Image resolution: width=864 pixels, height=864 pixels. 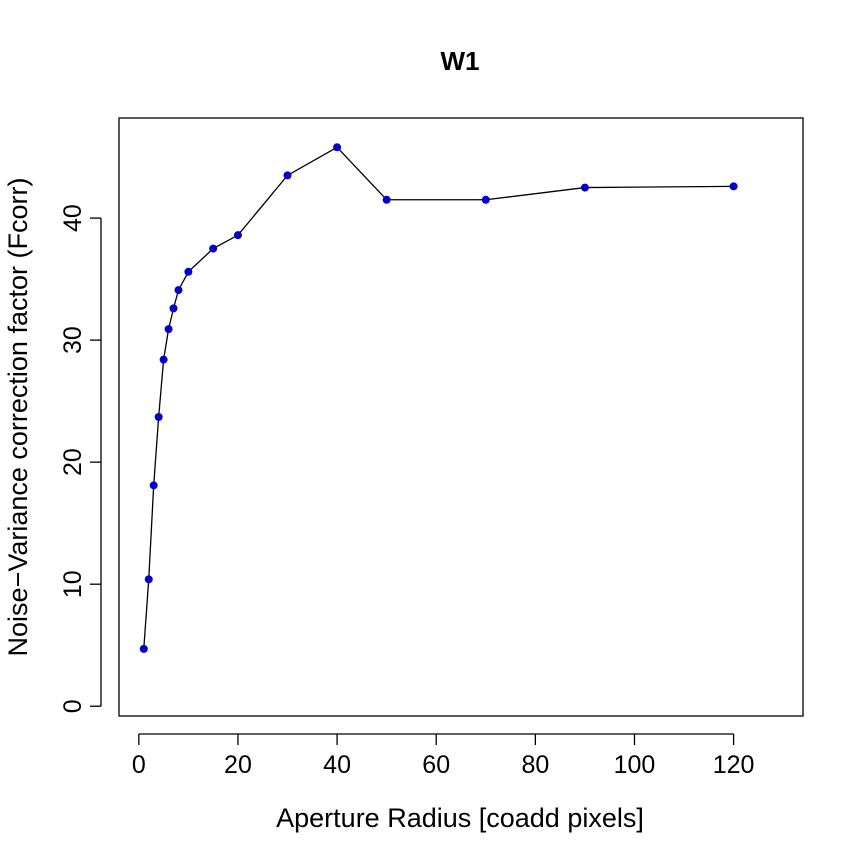 What do you see at coordinates (73, 340) in the screenshot?
I see `y-tick-label: 30` at bounding box center [73, 340].